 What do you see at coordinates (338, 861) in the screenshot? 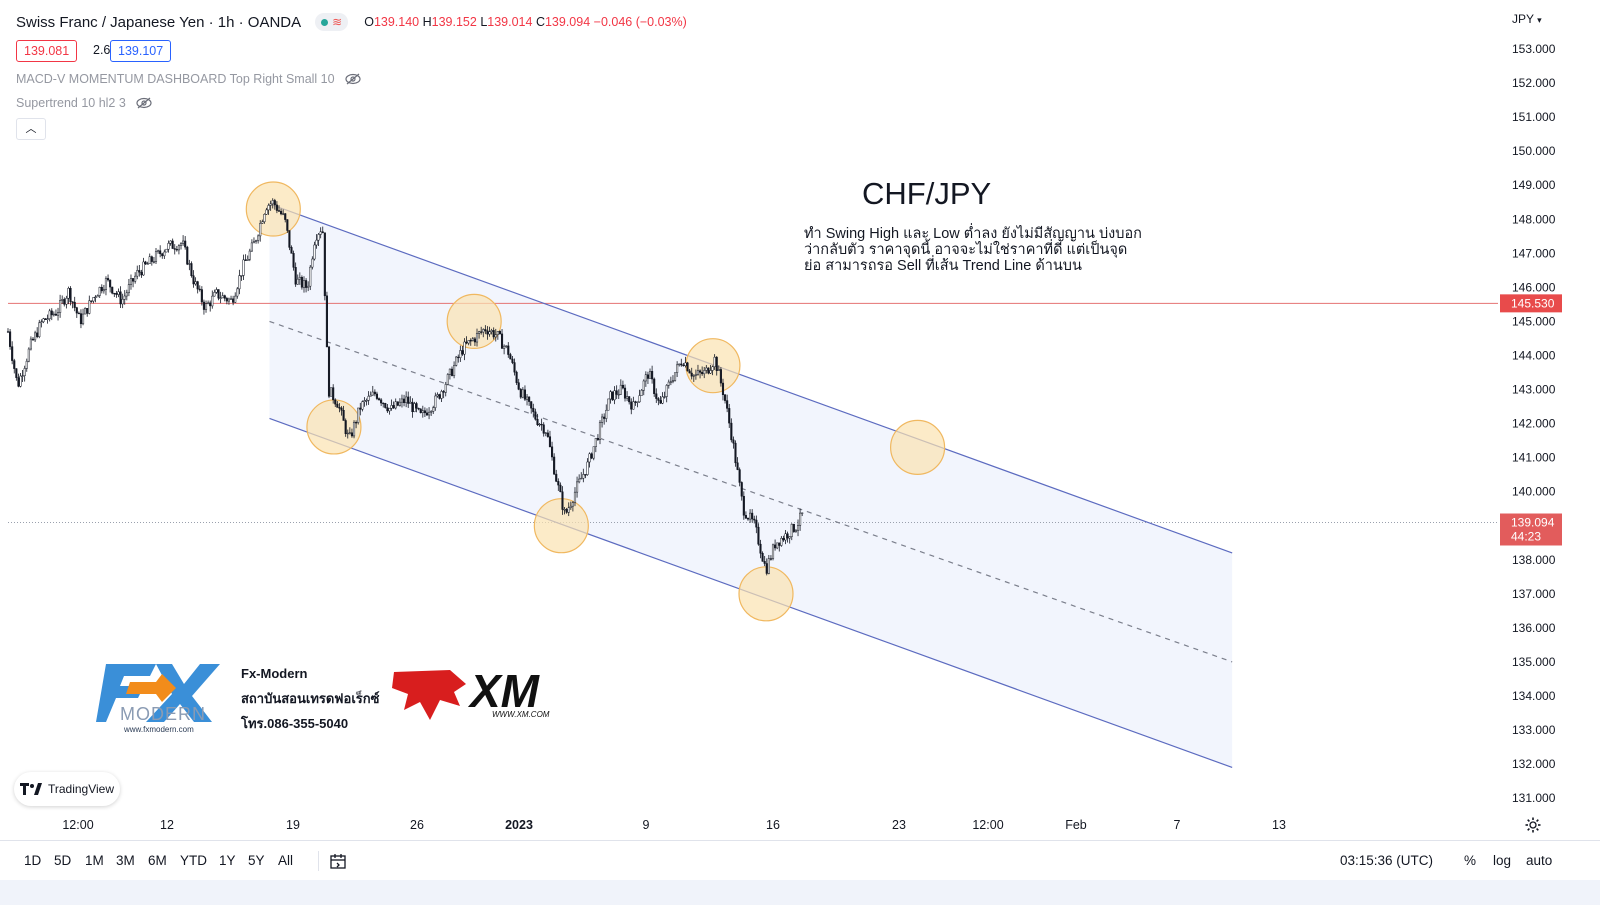
I see `date-range-icon` at bounding box center [338, 861].